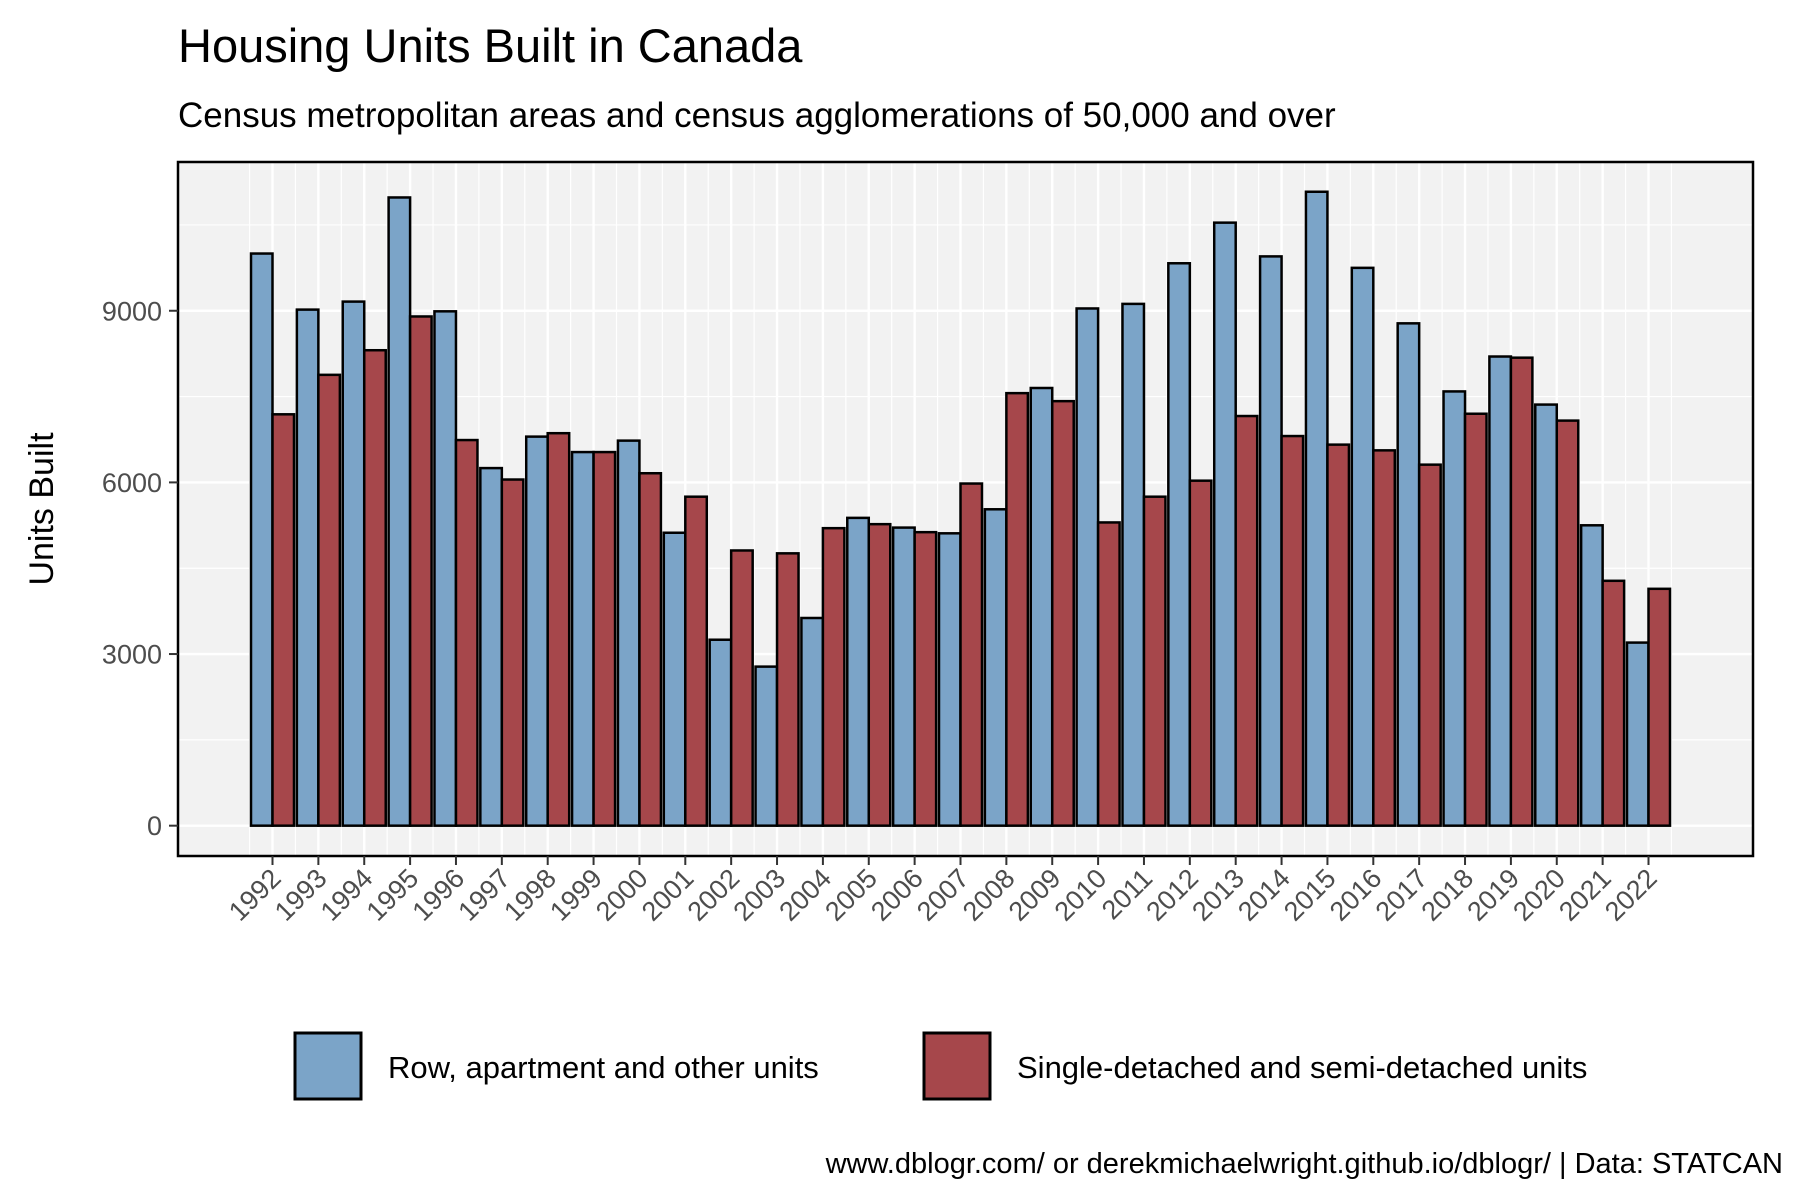 The height and width of the screenshot is (1200, 1800). Describe the element at coordinates (1127, 894) in the screenshot. I see `x-tick-label: 2011` at that location.